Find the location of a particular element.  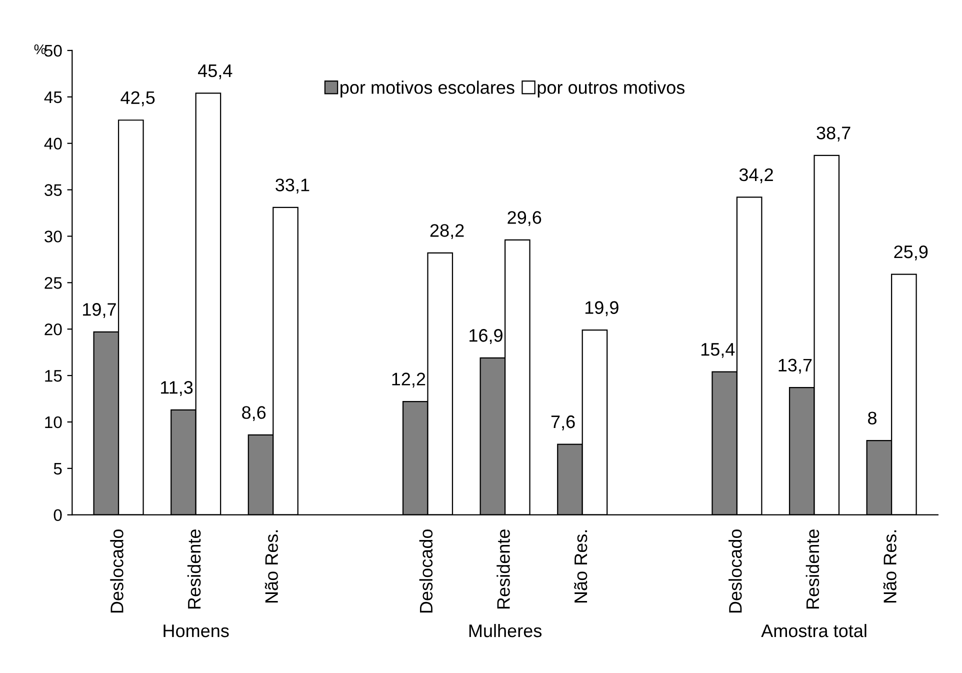

text: Amostra total is located at coordinates (813, 631).